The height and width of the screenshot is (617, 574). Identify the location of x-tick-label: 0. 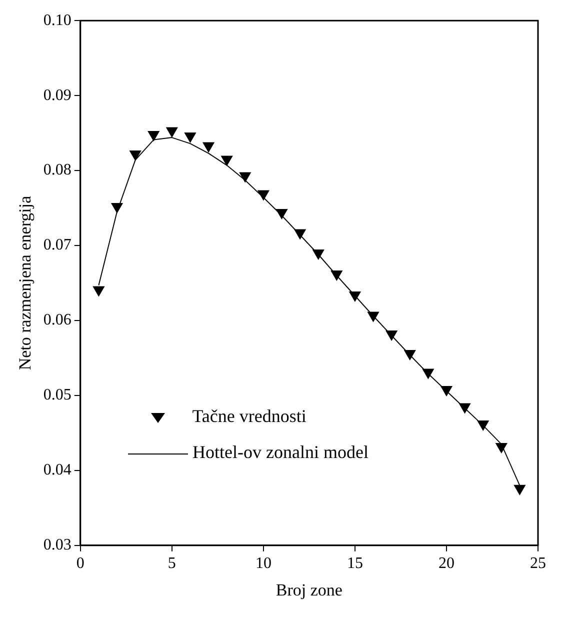
(80, 563).